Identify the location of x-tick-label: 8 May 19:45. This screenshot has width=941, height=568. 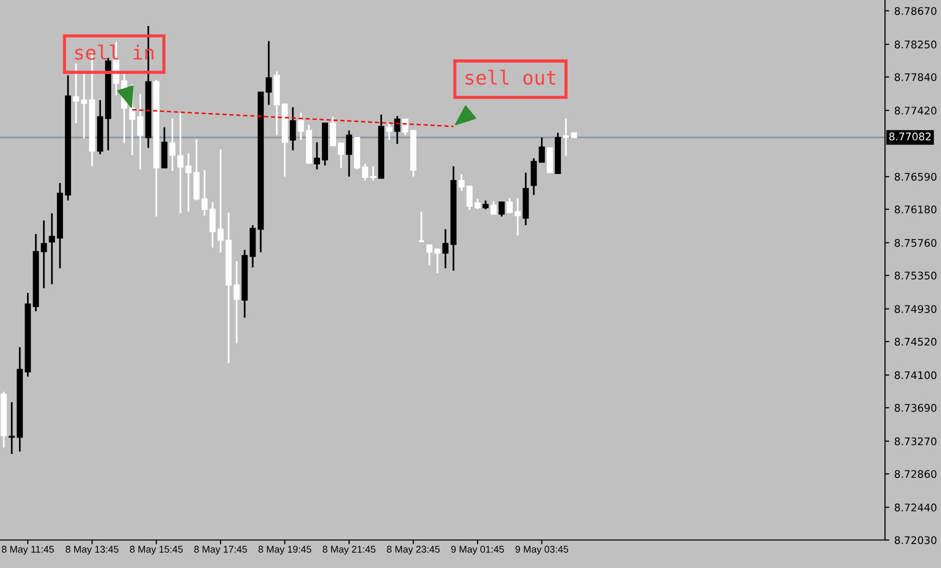
(285, 550).